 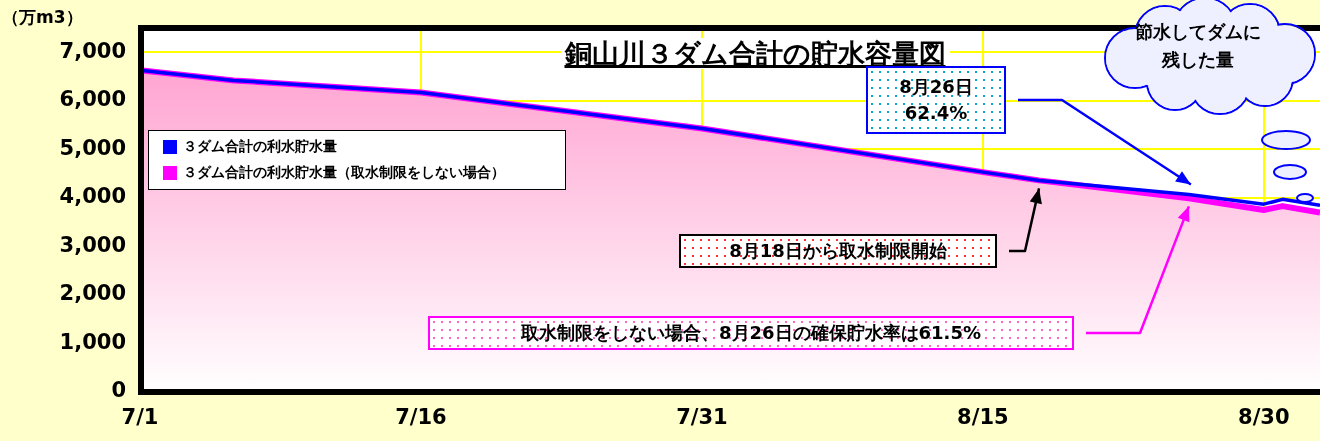 I want to click on annotation: 8月18日から取水制限開始, so click(x=838, y=251).